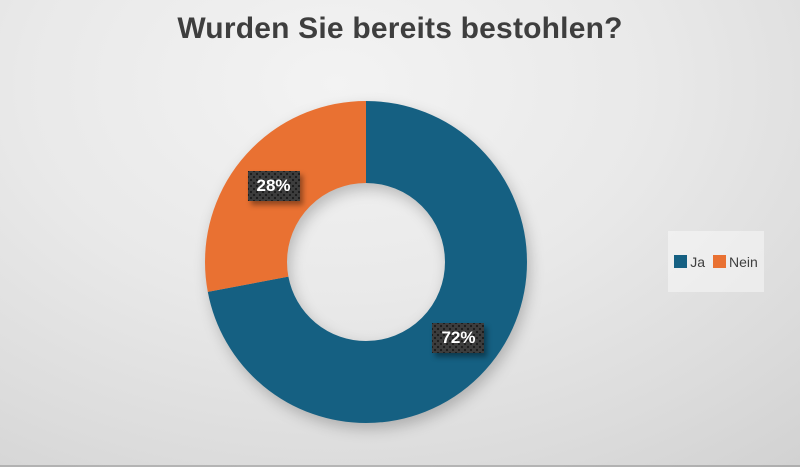 This screenshot has height=467, width=800. I want to click on legend-item-ja: Ja, so click(689, 262).